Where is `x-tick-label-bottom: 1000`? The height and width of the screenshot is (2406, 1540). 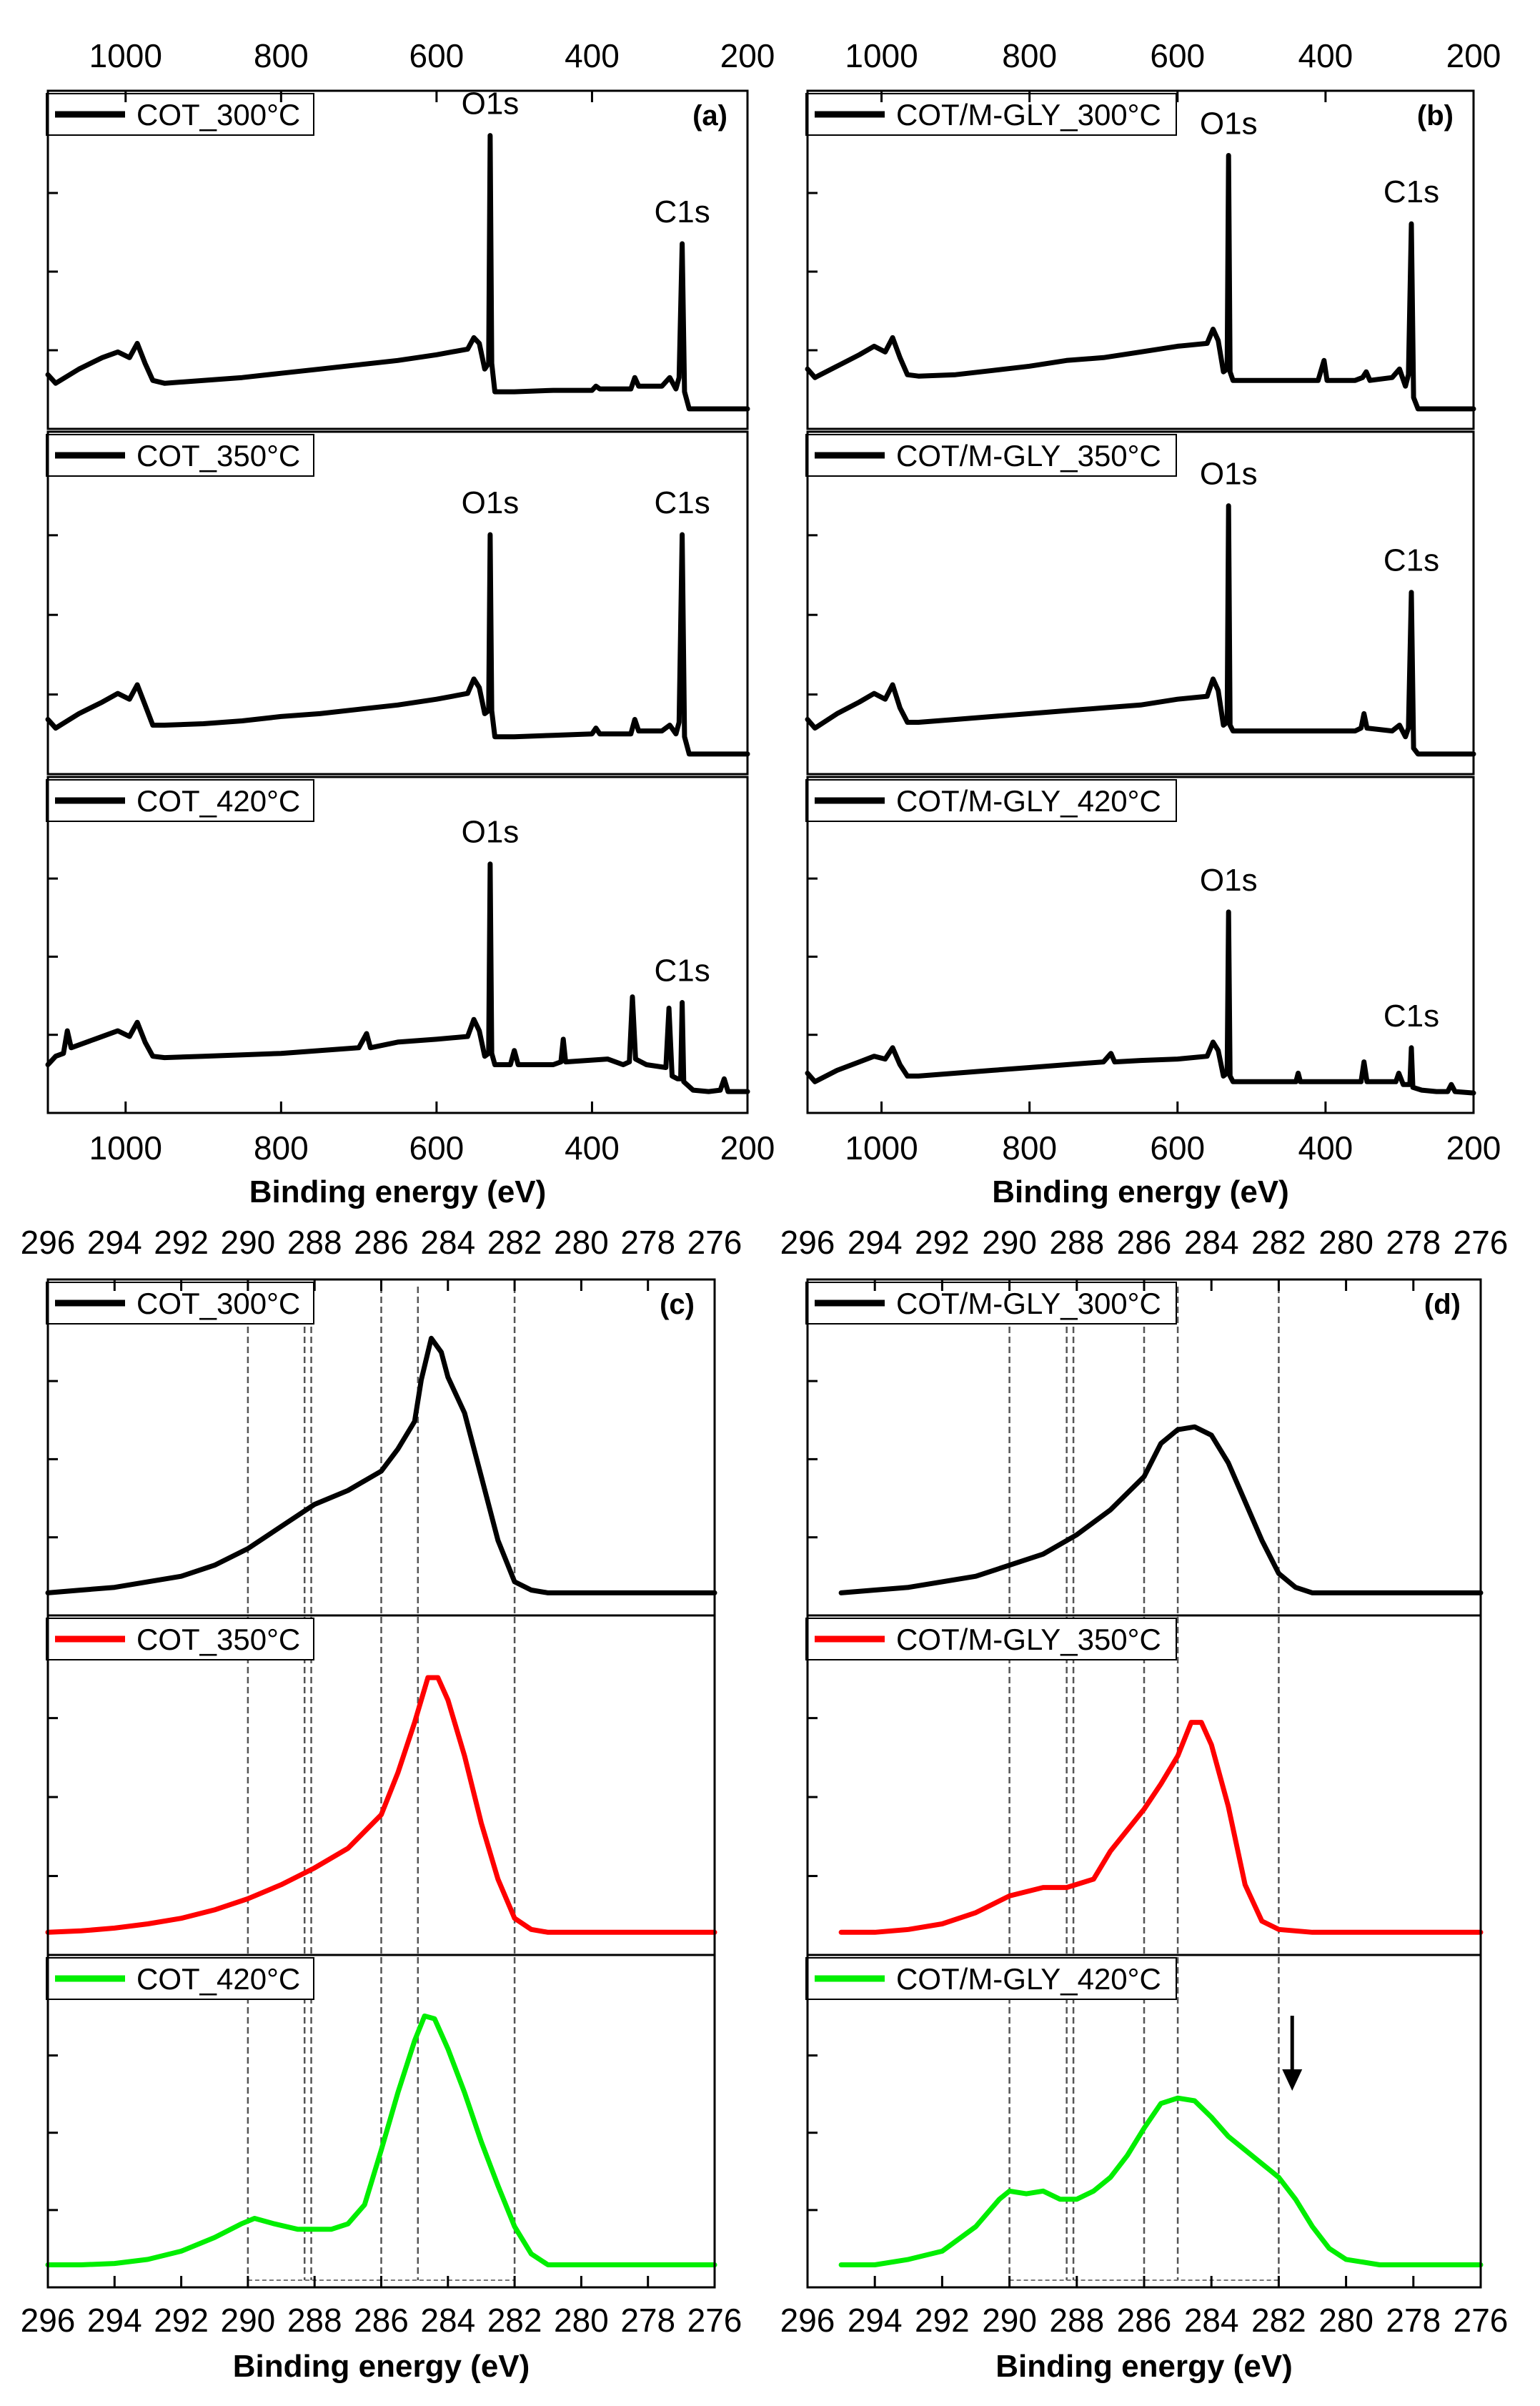
x-tick-label-bottom: 1000 is located at coordinates (881, 1148).